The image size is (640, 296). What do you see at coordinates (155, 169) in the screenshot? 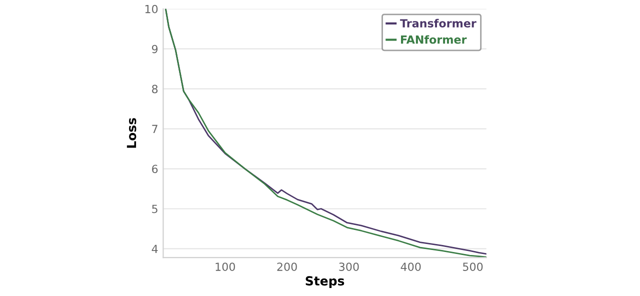
I see `y-tick-label: 6` at bounding box center [155, 169].